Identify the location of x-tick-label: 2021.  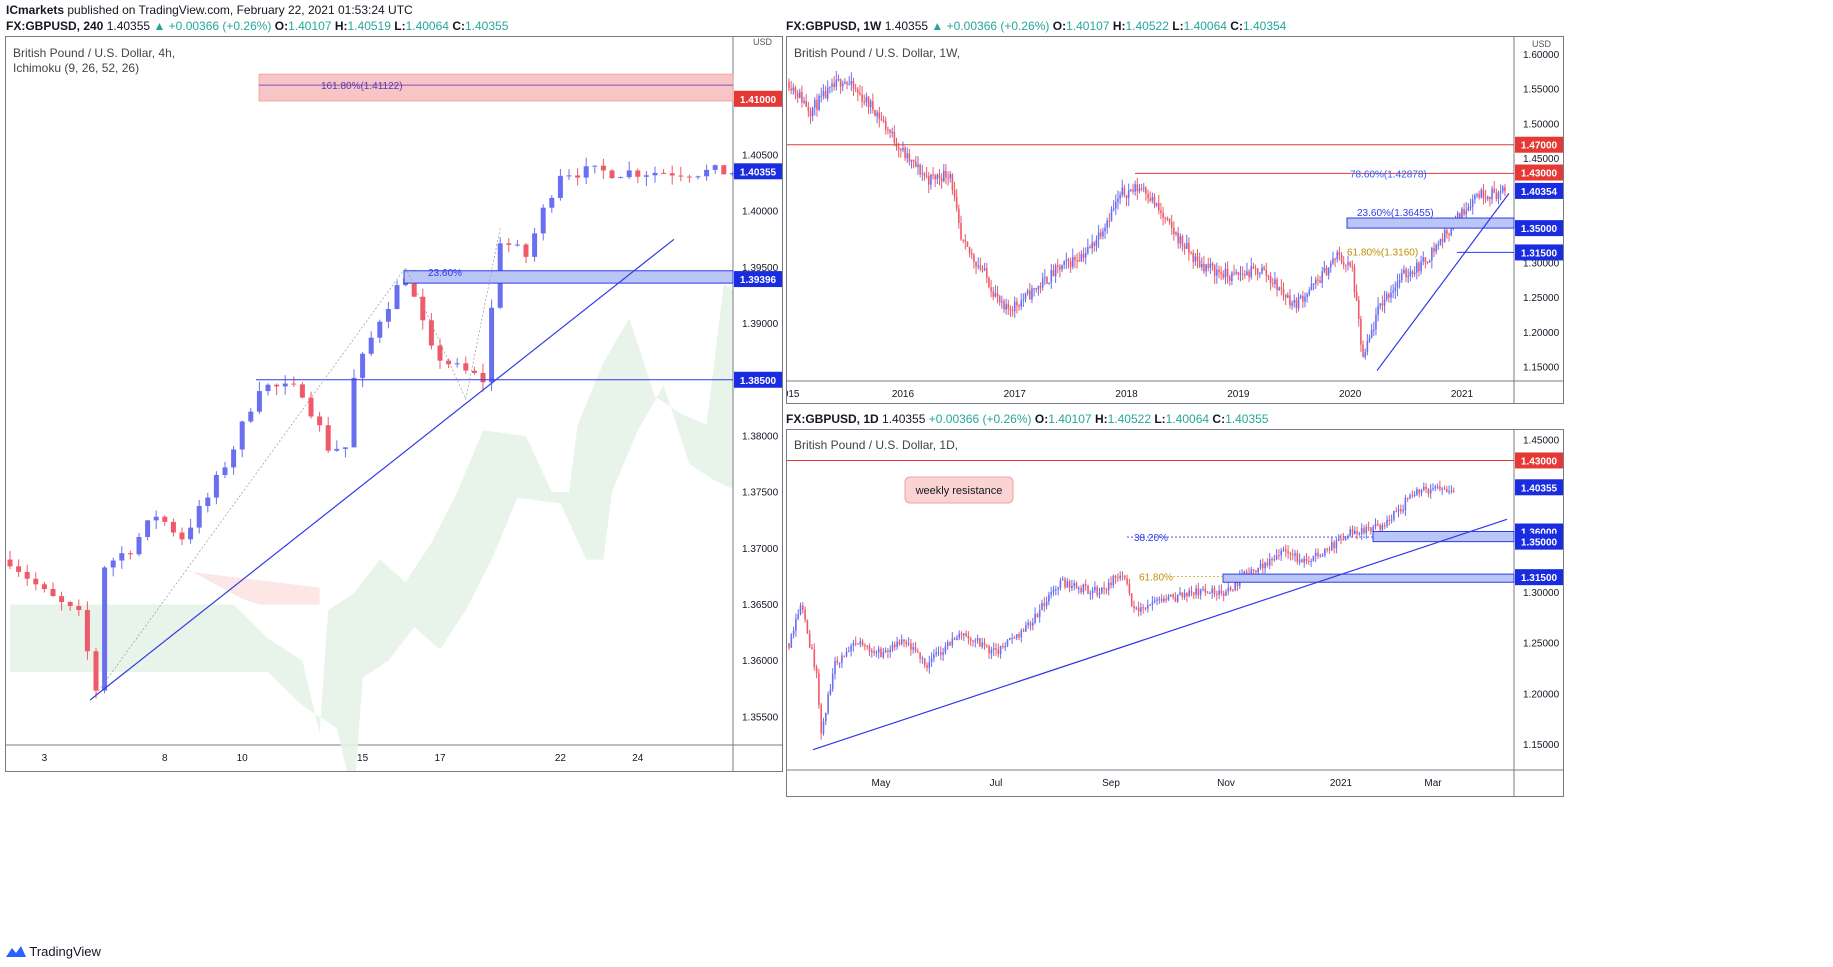
(1462, 394).